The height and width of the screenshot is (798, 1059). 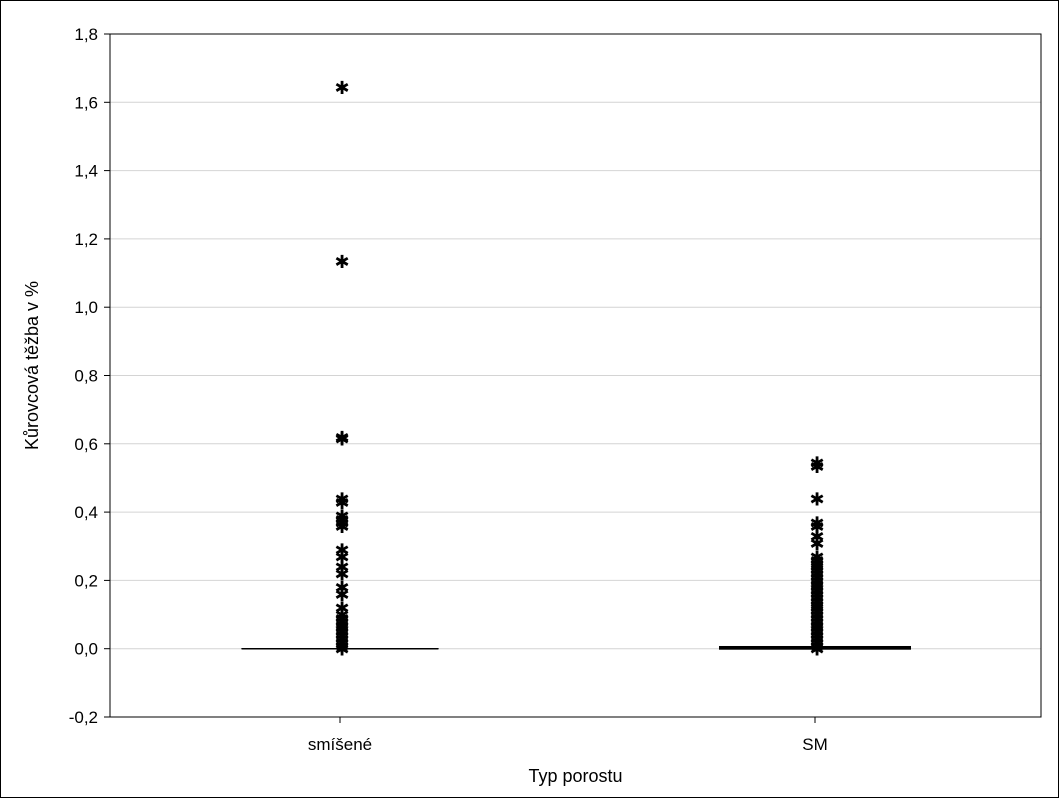 I want to click on y-tick-label: 1,2, so click(x=86, y=239).